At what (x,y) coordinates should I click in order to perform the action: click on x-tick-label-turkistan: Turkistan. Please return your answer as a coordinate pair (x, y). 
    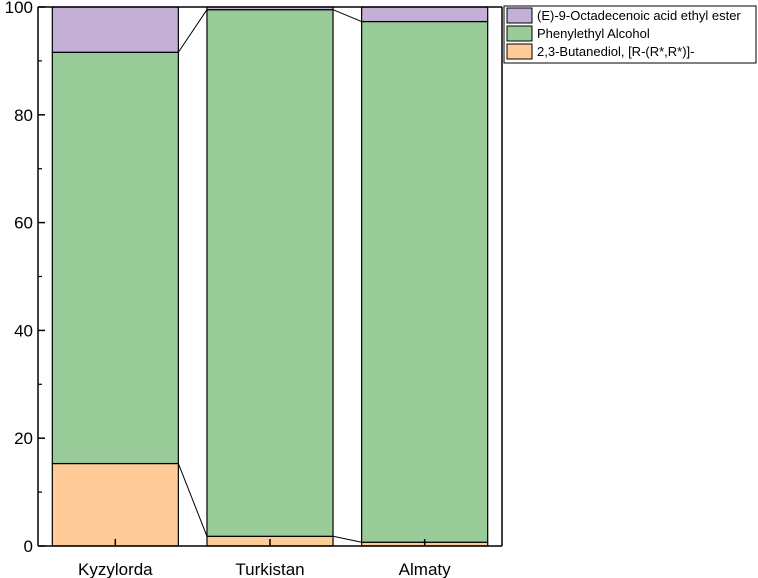
    Looking at the image, I should click on (269, 569).